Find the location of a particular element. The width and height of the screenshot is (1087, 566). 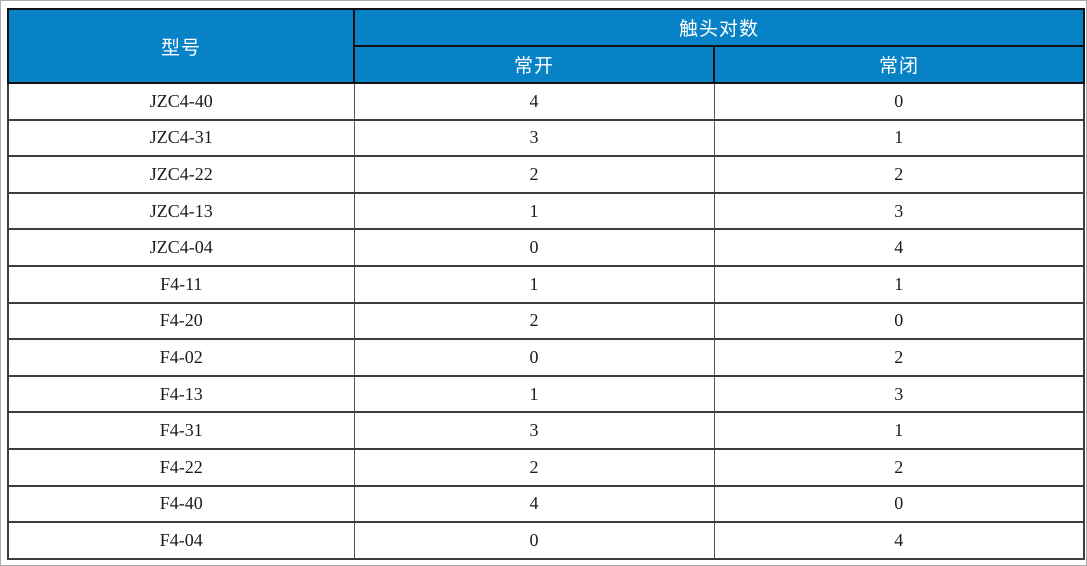

table-header: 型号 触头对数 常开 常闭 is located at coordinates (546, 46).